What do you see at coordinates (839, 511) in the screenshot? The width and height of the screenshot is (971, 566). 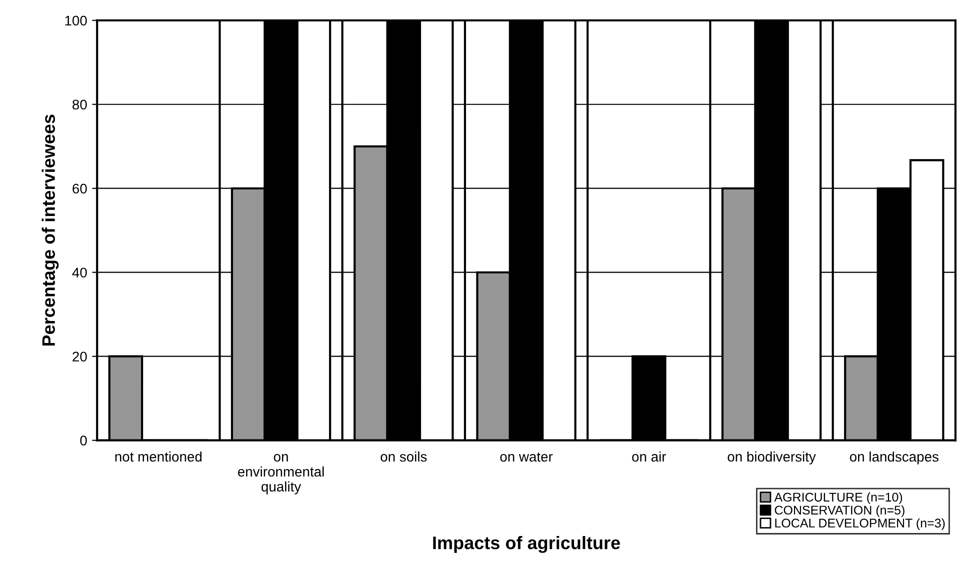 I see `legend-label: CONSERVATION (n=5)` at bounding box center [839, 511].